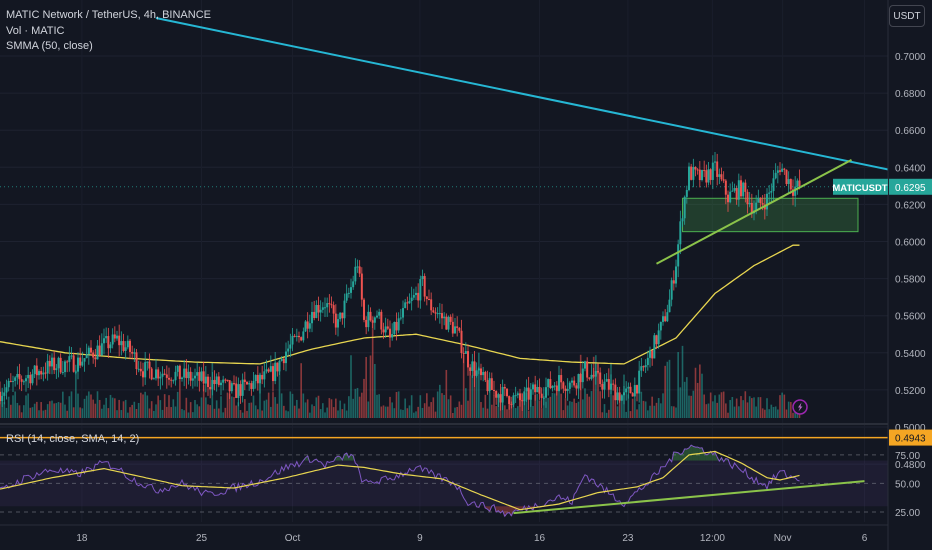  Describe the element at coordinates (910, 391) in the screenshot. I see `price-tick-label: 0.5200` at that location.